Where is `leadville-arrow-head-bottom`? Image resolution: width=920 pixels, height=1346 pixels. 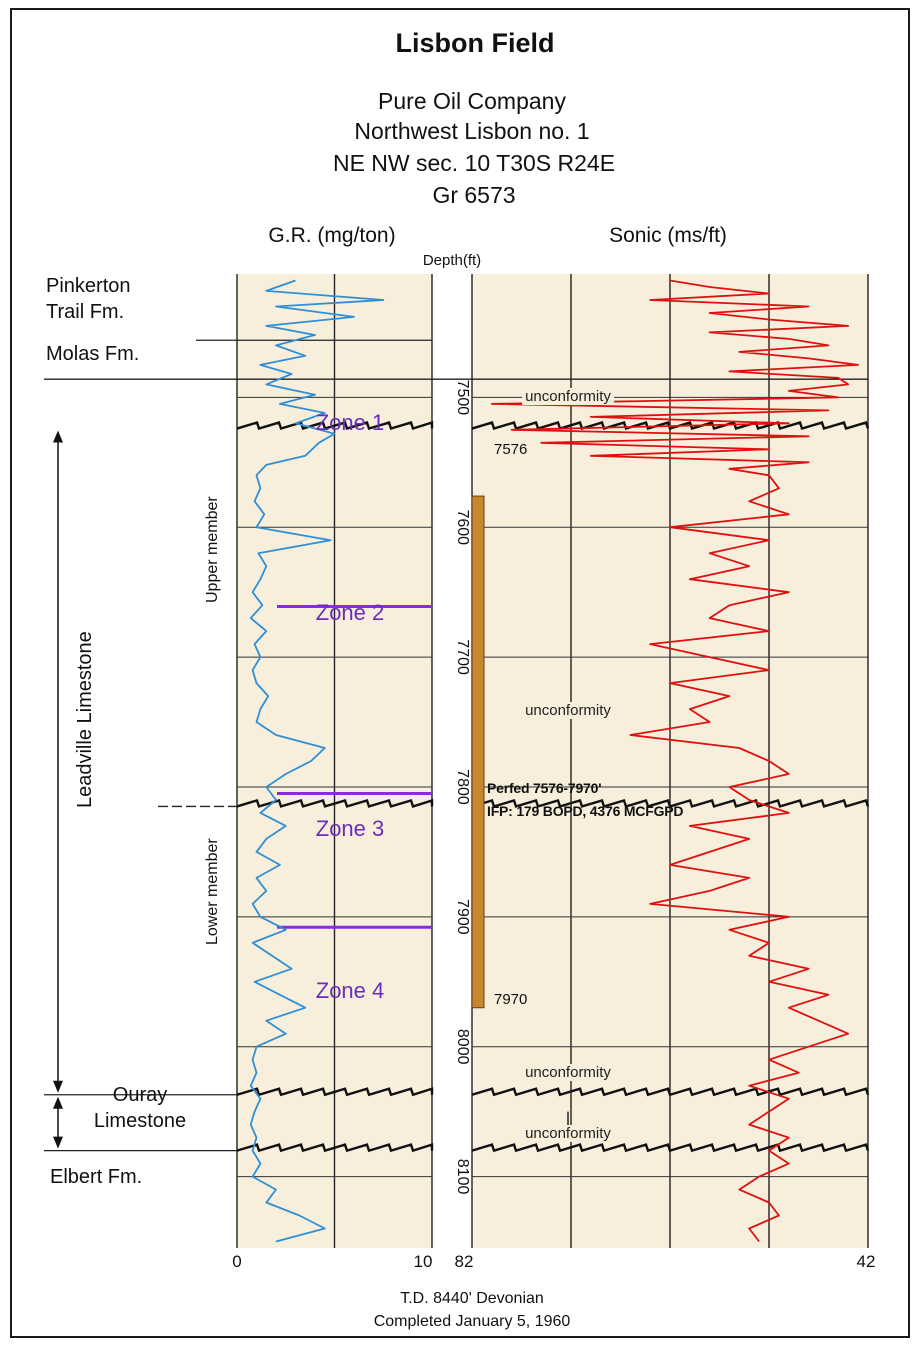 leadville-arrow-head-bottom is located at coordinates (58, 1086).